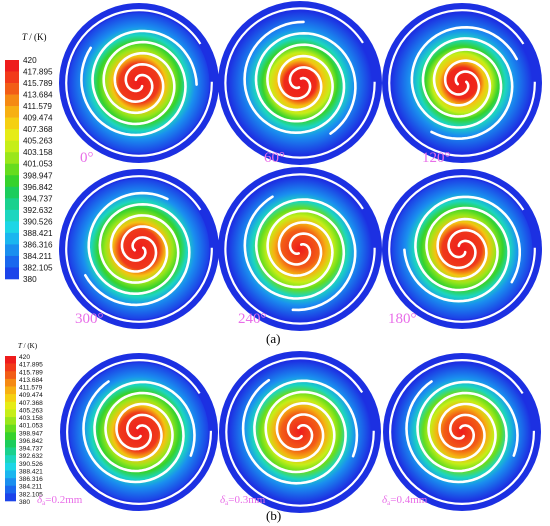 Image resolution: width=550 pixels, height=526 pixels. I want to click on clearance-label: δa=0.4mm, so click(405, 500).